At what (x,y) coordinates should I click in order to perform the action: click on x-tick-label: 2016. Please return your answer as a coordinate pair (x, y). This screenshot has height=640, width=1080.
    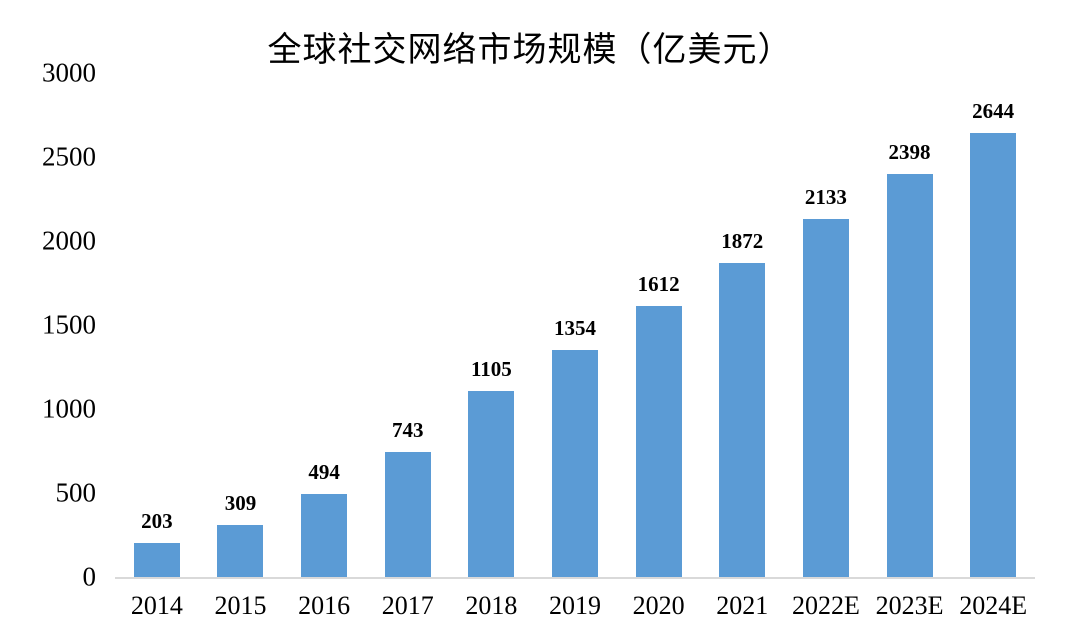
    Looking at the image, I should click on (324, 605).